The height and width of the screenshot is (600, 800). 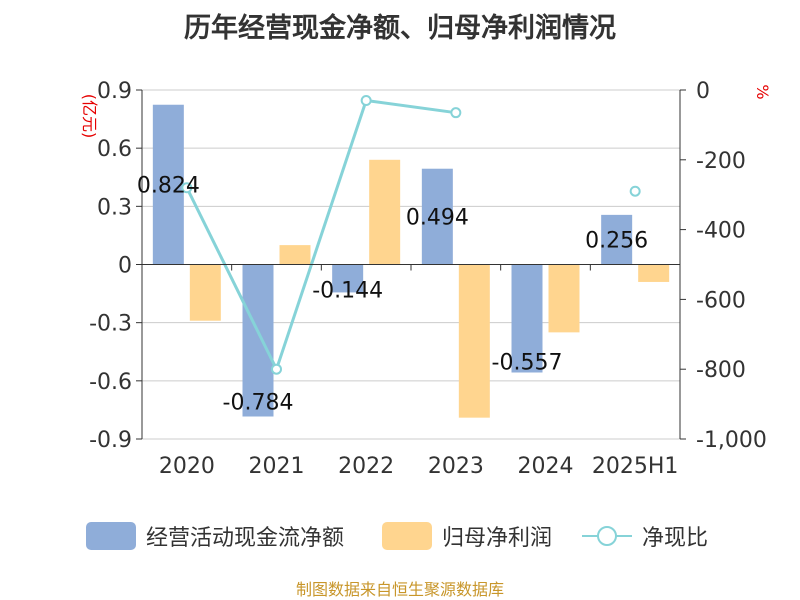 I want to click on x-tick-label: 2022, so click(x=366, y=466).